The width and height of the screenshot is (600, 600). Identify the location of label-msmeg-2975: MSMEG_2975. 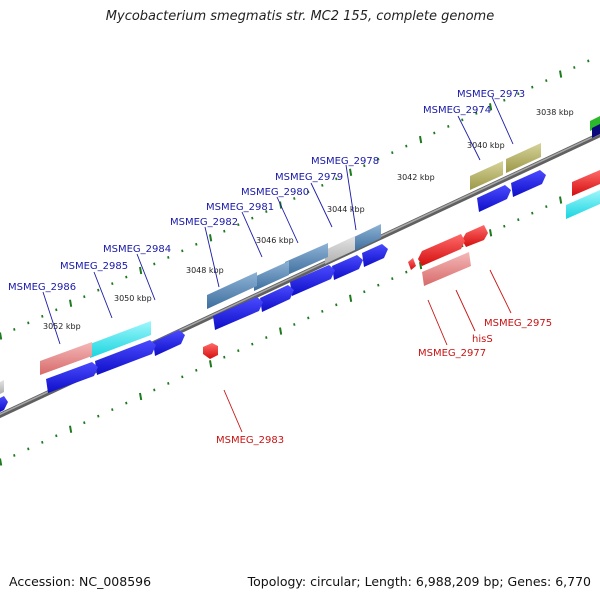
(518, 323).